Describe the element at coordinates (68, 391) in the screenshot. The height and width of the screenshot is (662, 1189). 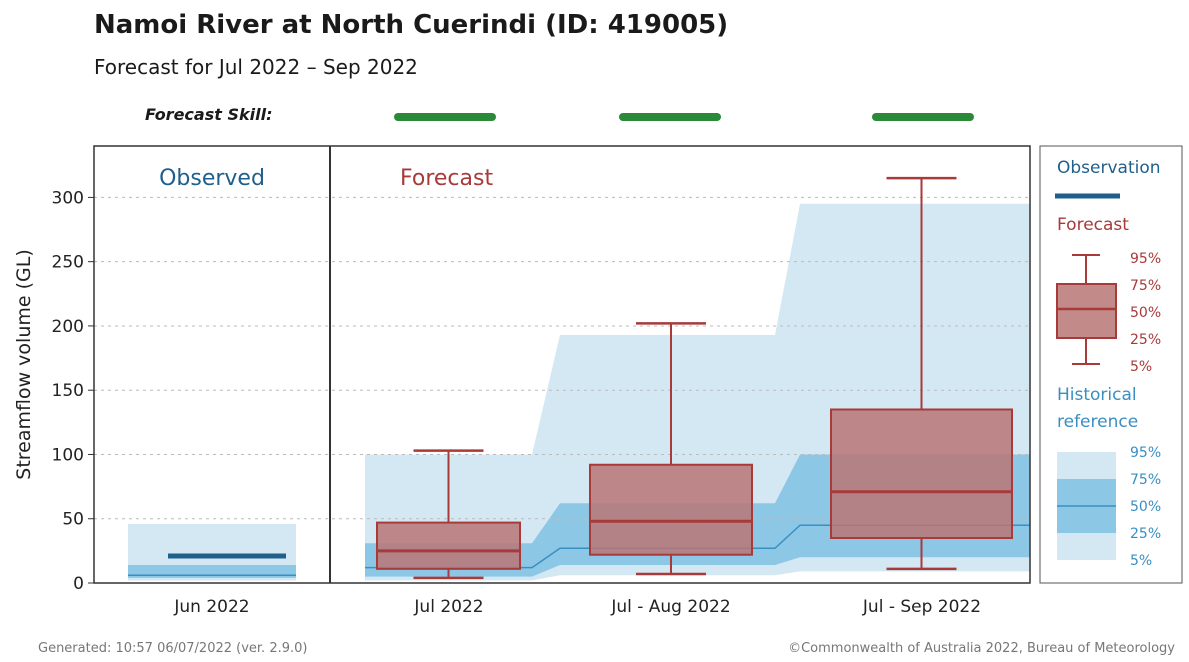
I see `y-tick-label-150: 150` at that location.